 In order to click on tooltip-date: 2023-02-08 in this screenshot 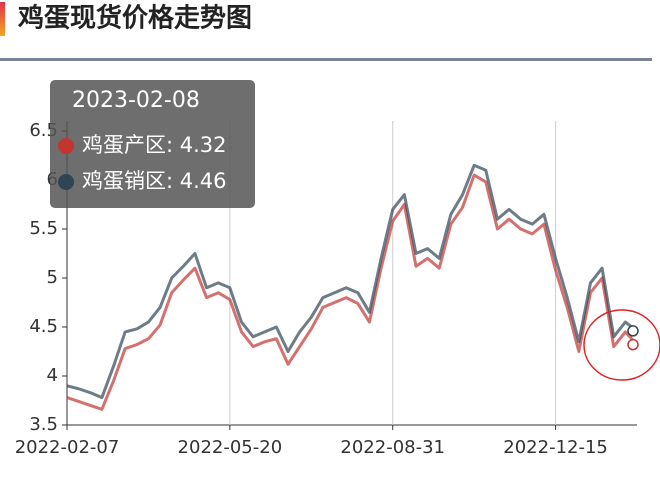, I will do `click(136, 100)`.